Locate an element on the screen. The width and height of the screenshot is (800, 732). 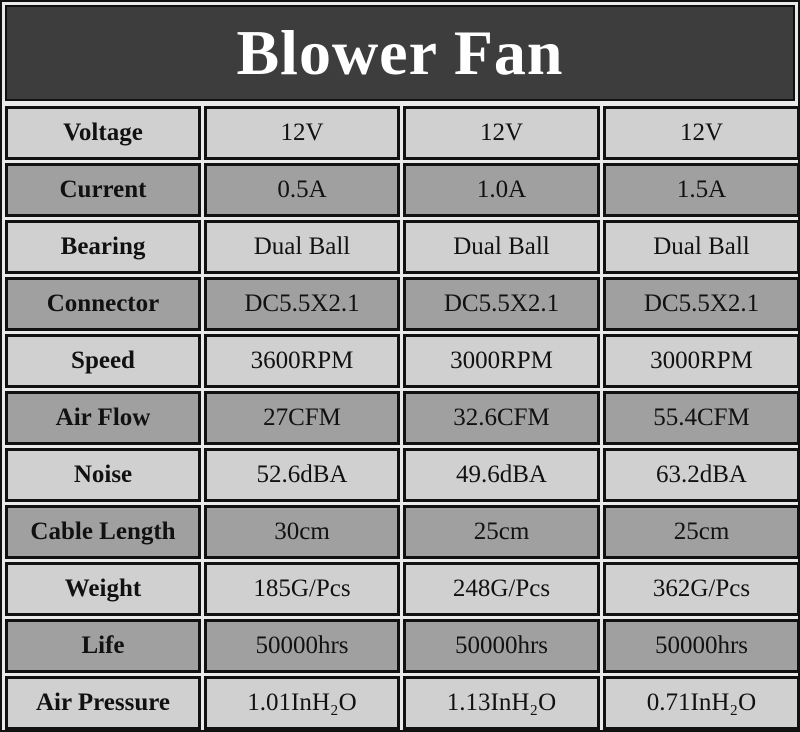
table-cell: 248G/Pcs is located at coordinates (501, 589).